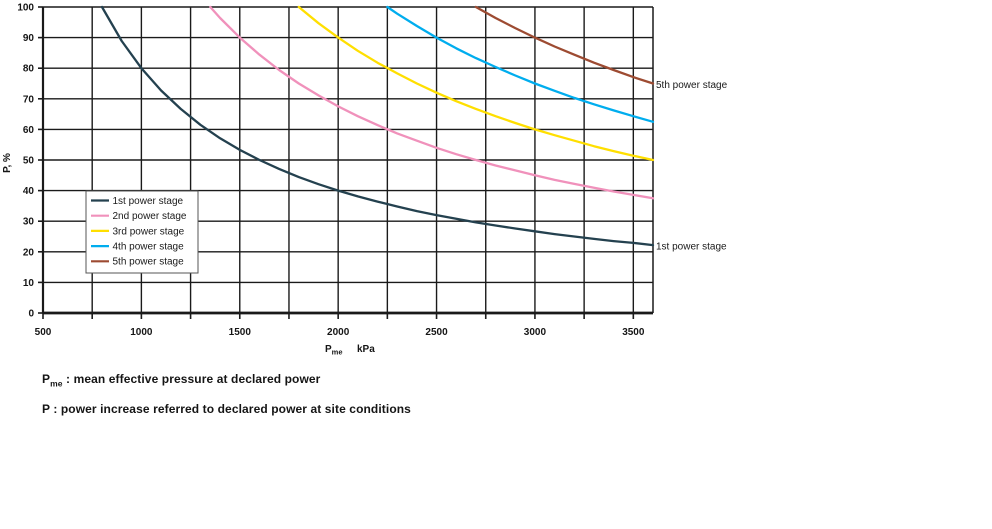  What do you see at coordinates (29, 99) in the screenshot?
I see `y-tick-label: 70` at bounding box center [29, 99].